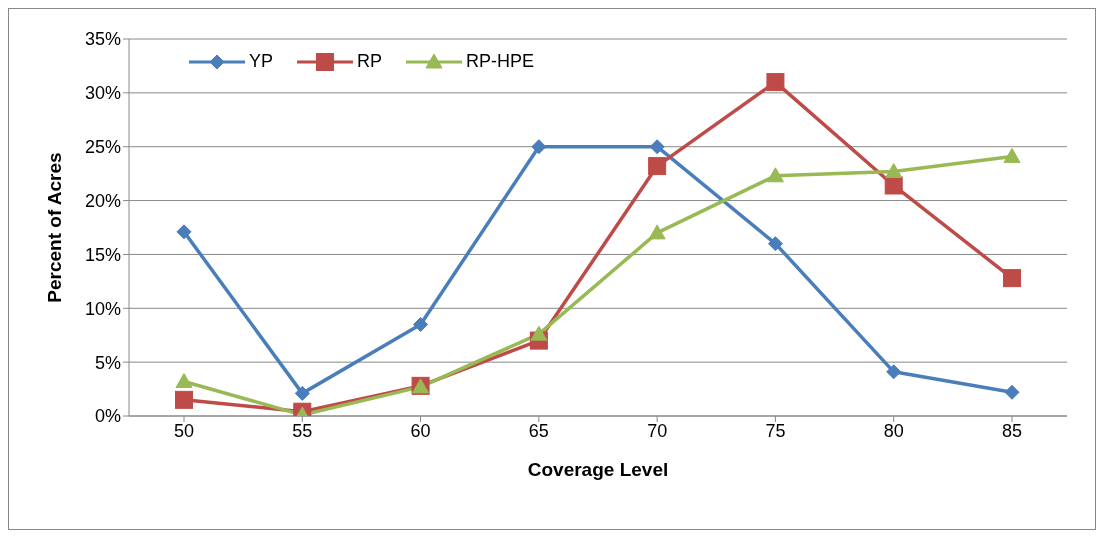 The image size is (1102, 536). I want to click on y-tick-label: 20%, so click(102, 200).